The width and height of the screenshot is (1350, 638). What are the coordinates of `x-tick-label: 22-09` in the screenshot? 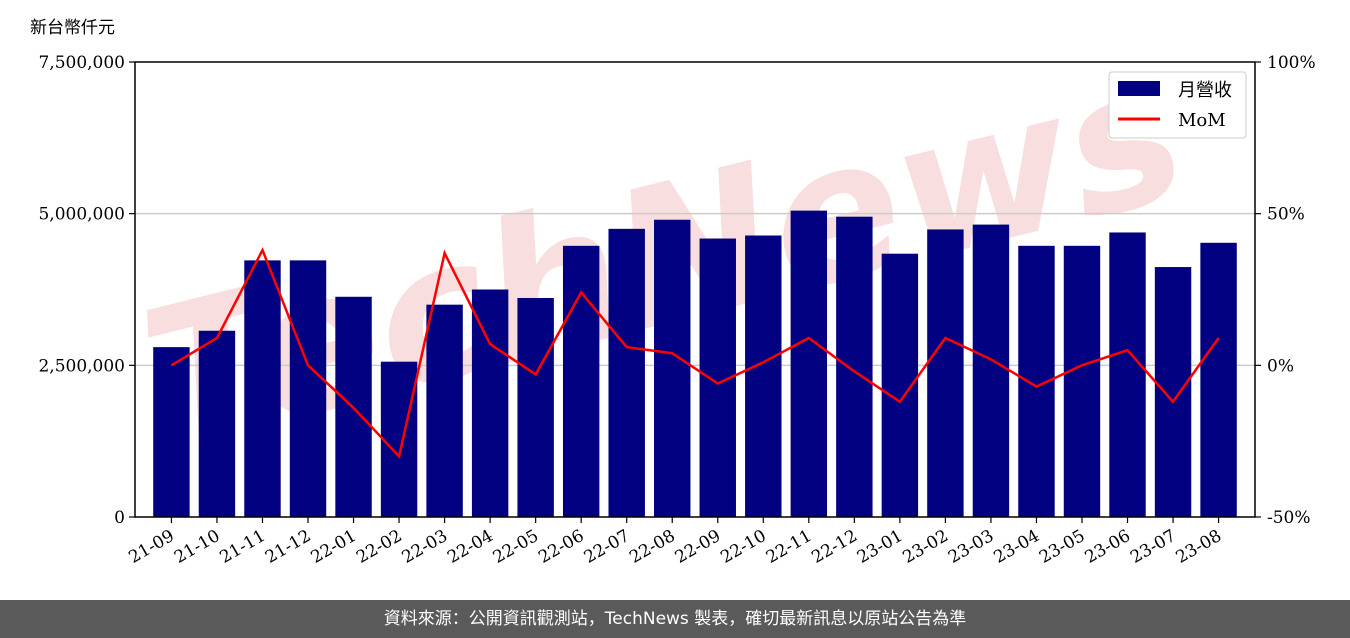 It's located at (698, 547).